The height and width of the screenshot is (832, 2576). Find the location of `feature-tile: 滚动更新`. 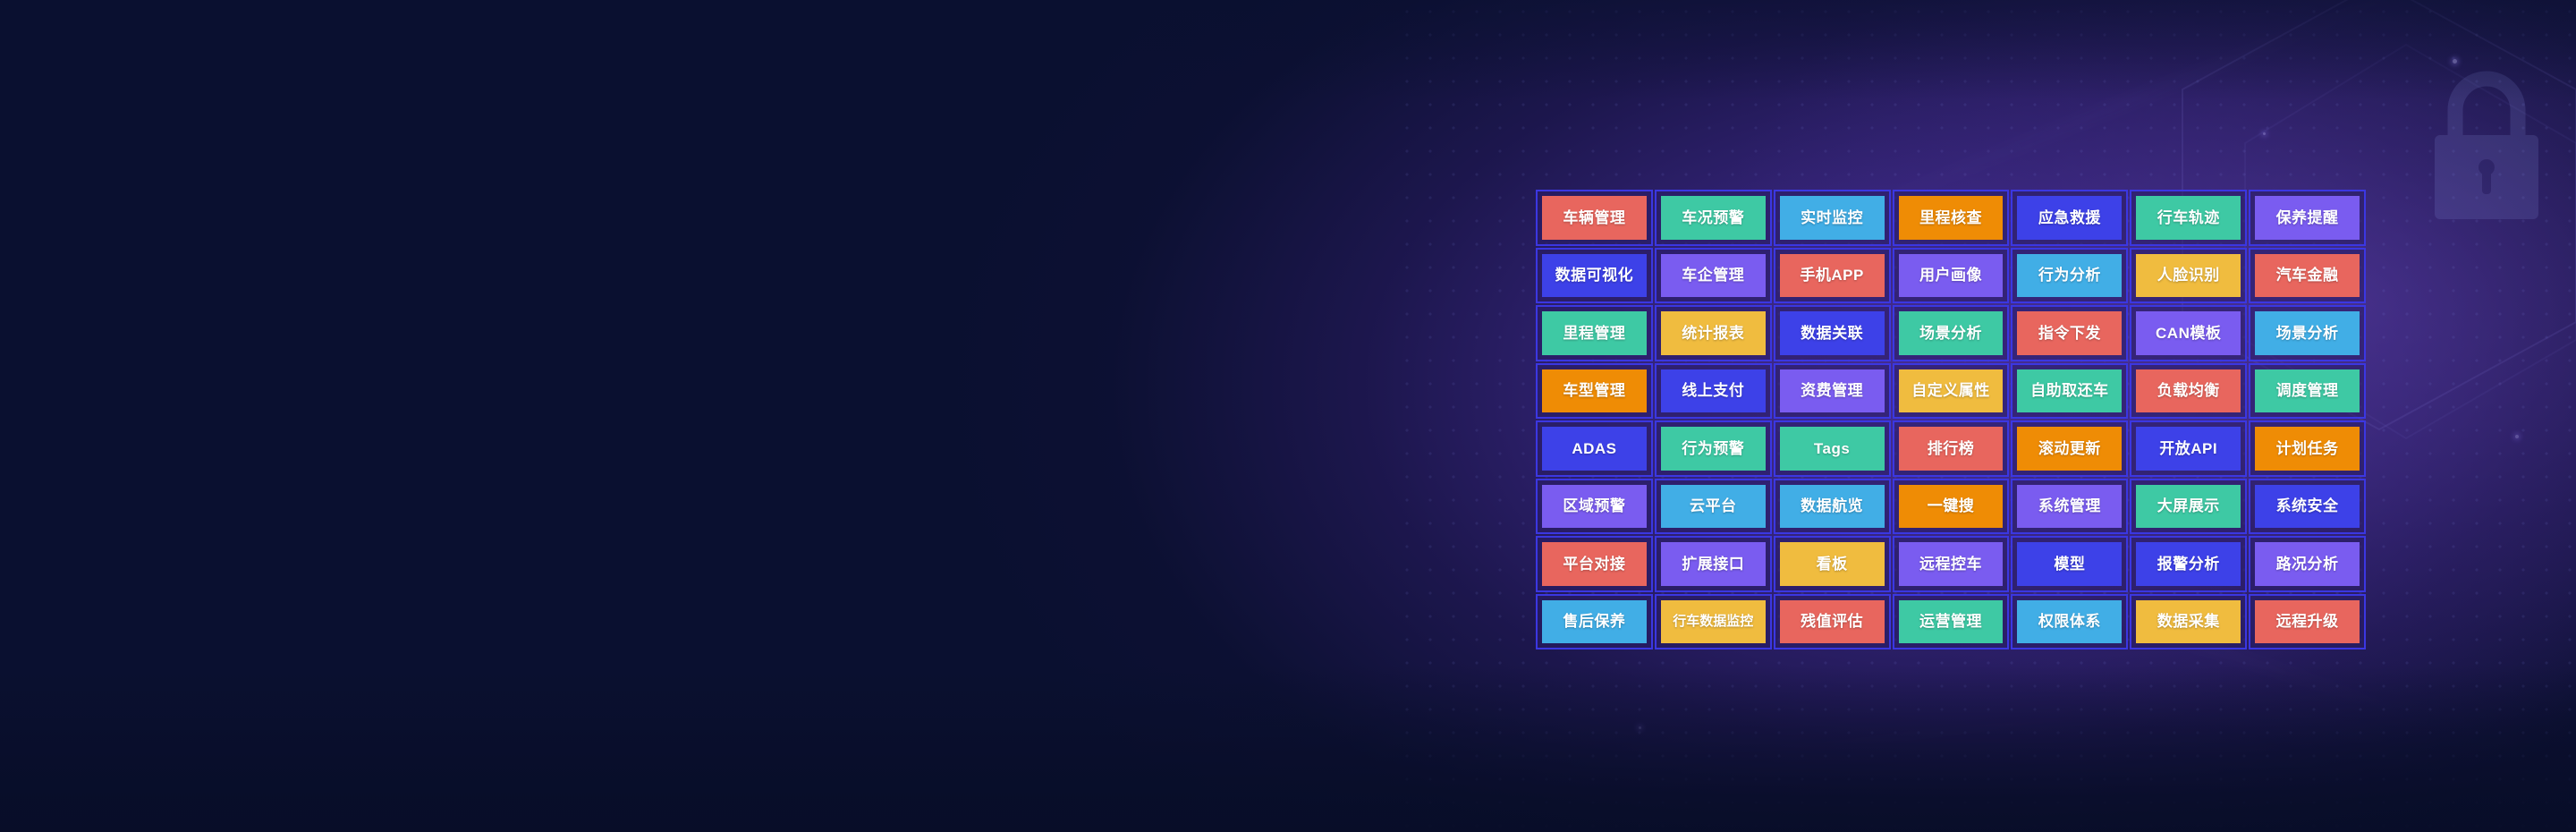

feature-tile: 滚动更新 is located at coordinates (2070, 448).